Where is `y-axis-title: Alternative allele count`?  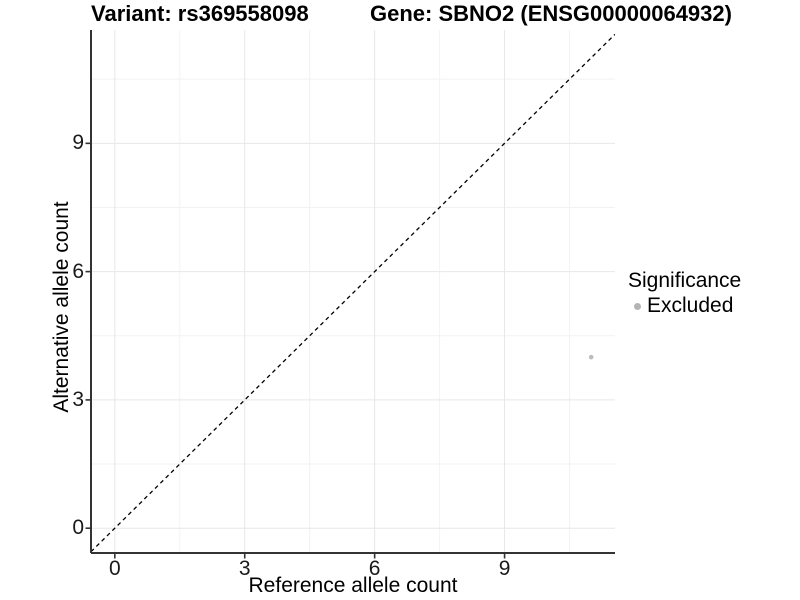
y-axis-title: Alternative allele count is located at coordinates (61, 307).